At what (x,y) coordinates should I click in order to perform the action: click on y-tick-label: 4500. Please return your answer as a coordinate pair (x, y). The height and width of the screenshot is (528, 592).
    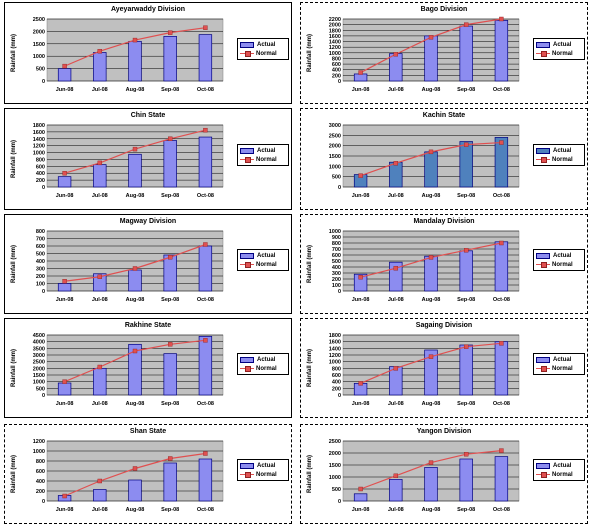
    Looking at the image, I should click on (39, 336).